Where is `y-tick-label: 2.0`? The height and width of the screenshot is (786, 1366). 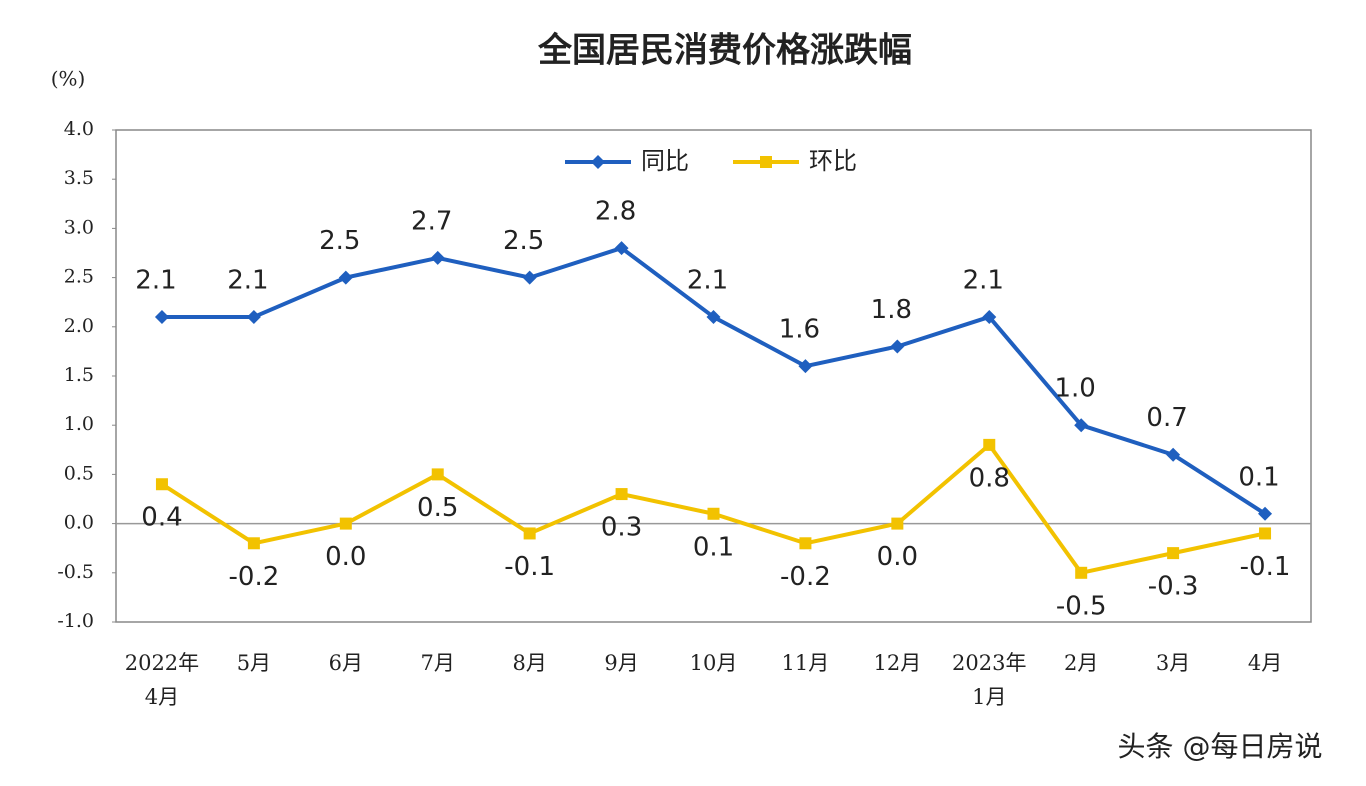
y-tick-label: 2.0 is located at coordinates (79, 326).